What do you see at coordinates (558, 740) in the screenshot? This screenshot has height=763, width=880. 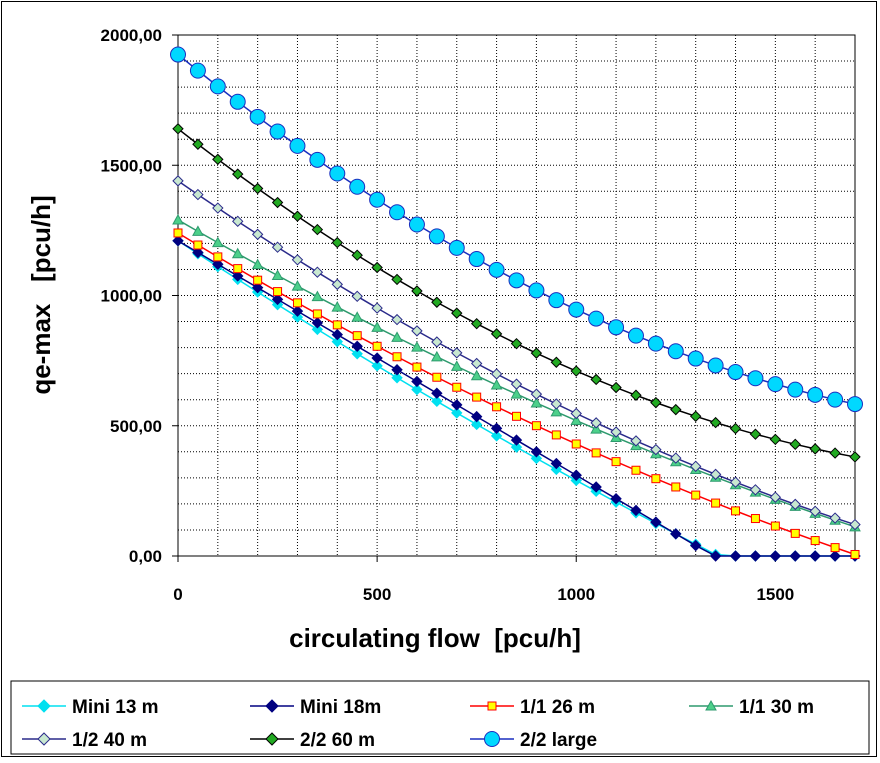 I see `legend-label: 2/2 large` at bounding box center [558, 740].